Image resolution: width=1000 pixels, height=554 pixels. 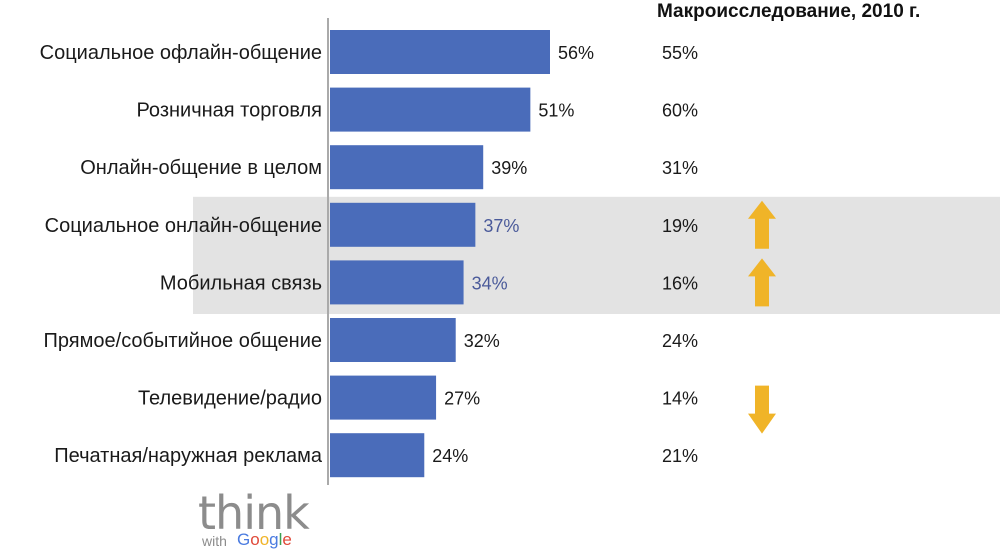 I want to click on value-label-4: 37%, so click(x=501, y=226).